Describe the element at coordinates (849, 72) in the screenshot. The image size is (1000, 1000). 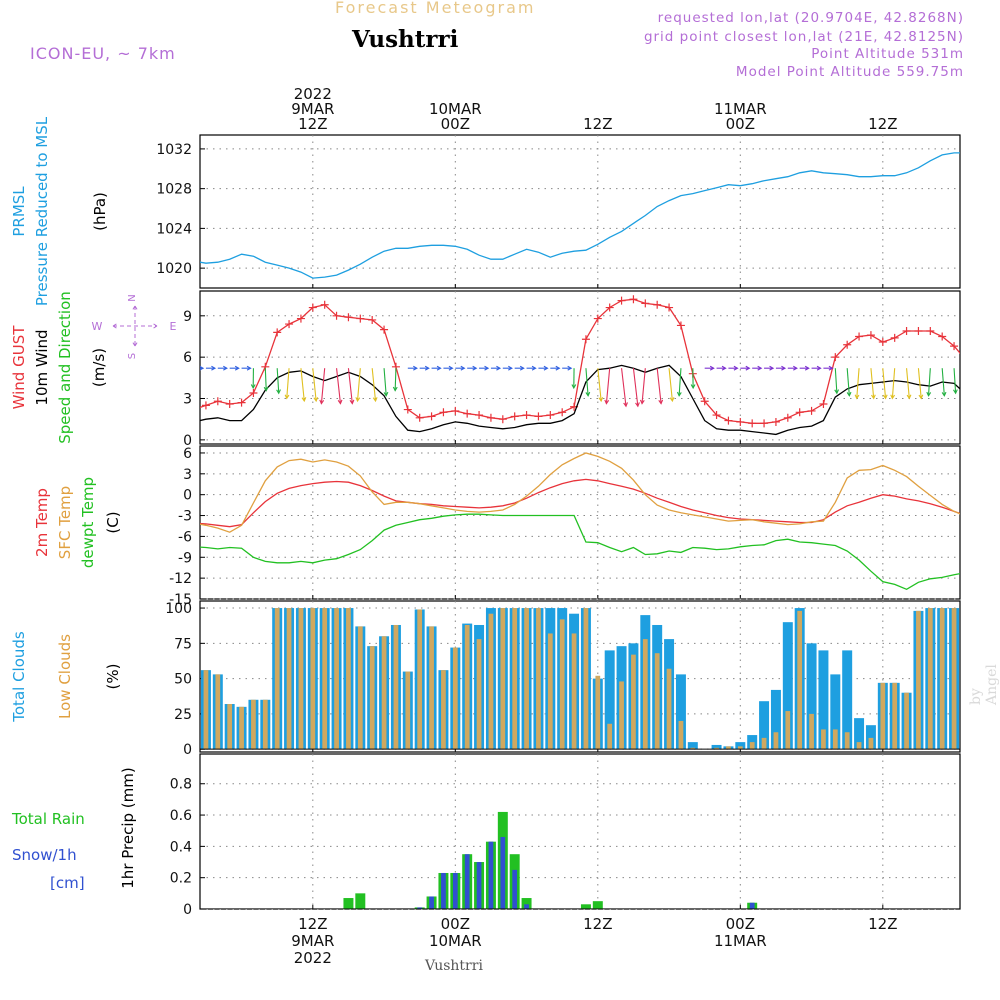
I see `model-point-altitude: Model Point Altitude 559.75m` at that location.